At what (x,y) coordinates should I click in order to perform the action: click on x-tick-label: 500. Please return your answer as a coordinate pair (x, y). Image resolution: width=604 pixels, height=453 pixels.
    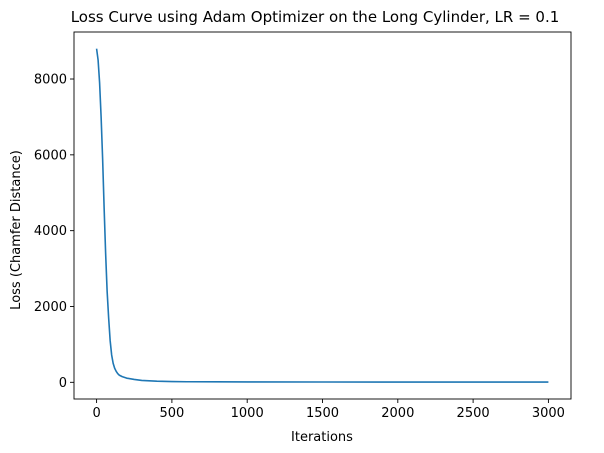
    Looking at the image, I should click on (171, 413).